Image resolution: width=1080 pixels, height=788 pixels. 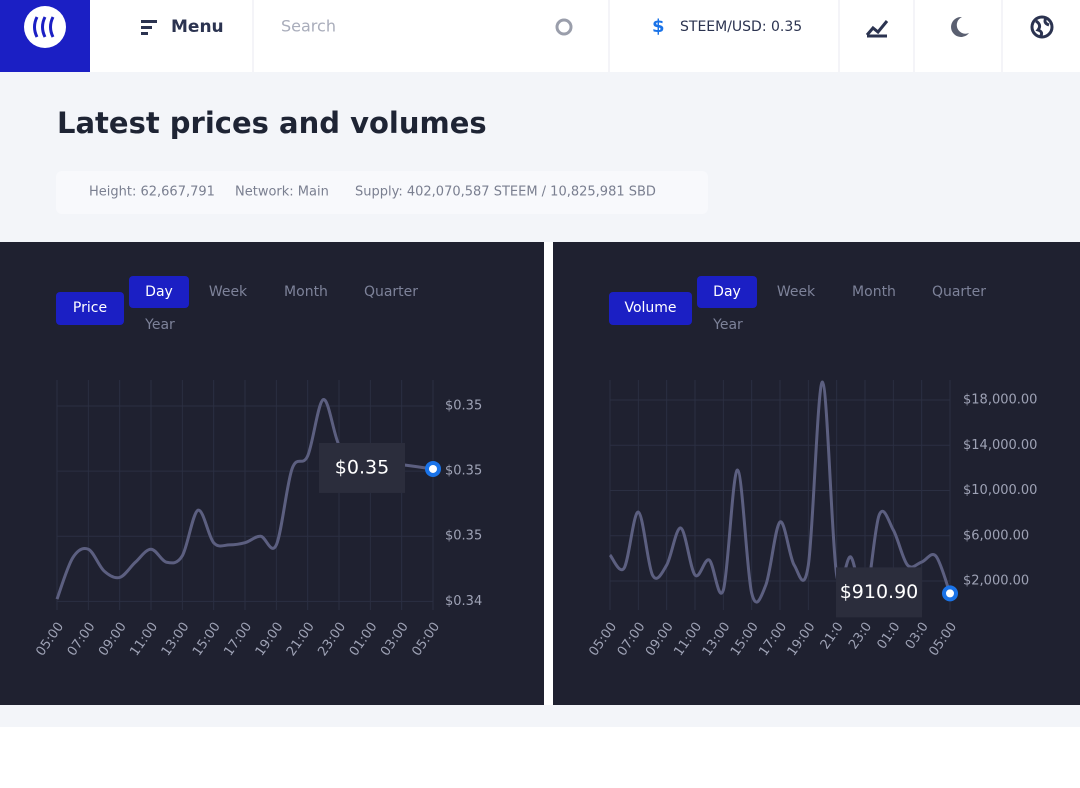 I want to click on chart-icon, so click(x=877, y=29).